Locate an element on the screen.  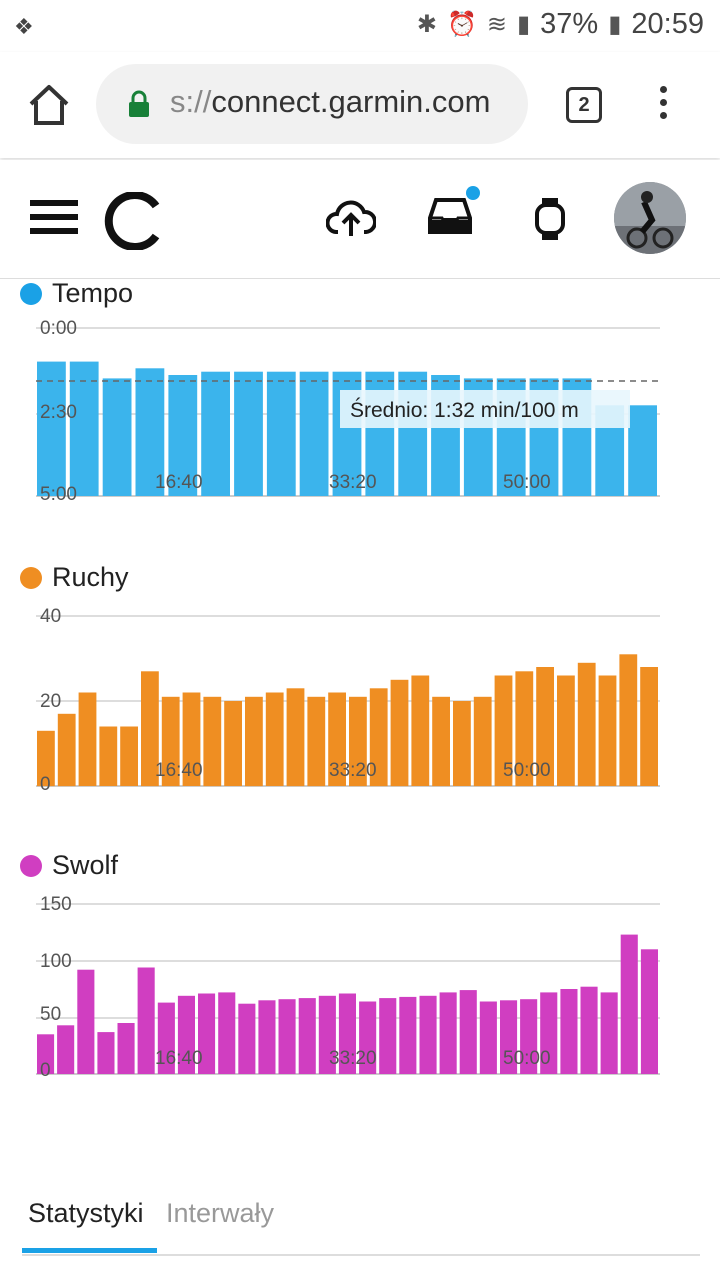
tempo-title-text: Tempo is located at coordinates (93, 293).